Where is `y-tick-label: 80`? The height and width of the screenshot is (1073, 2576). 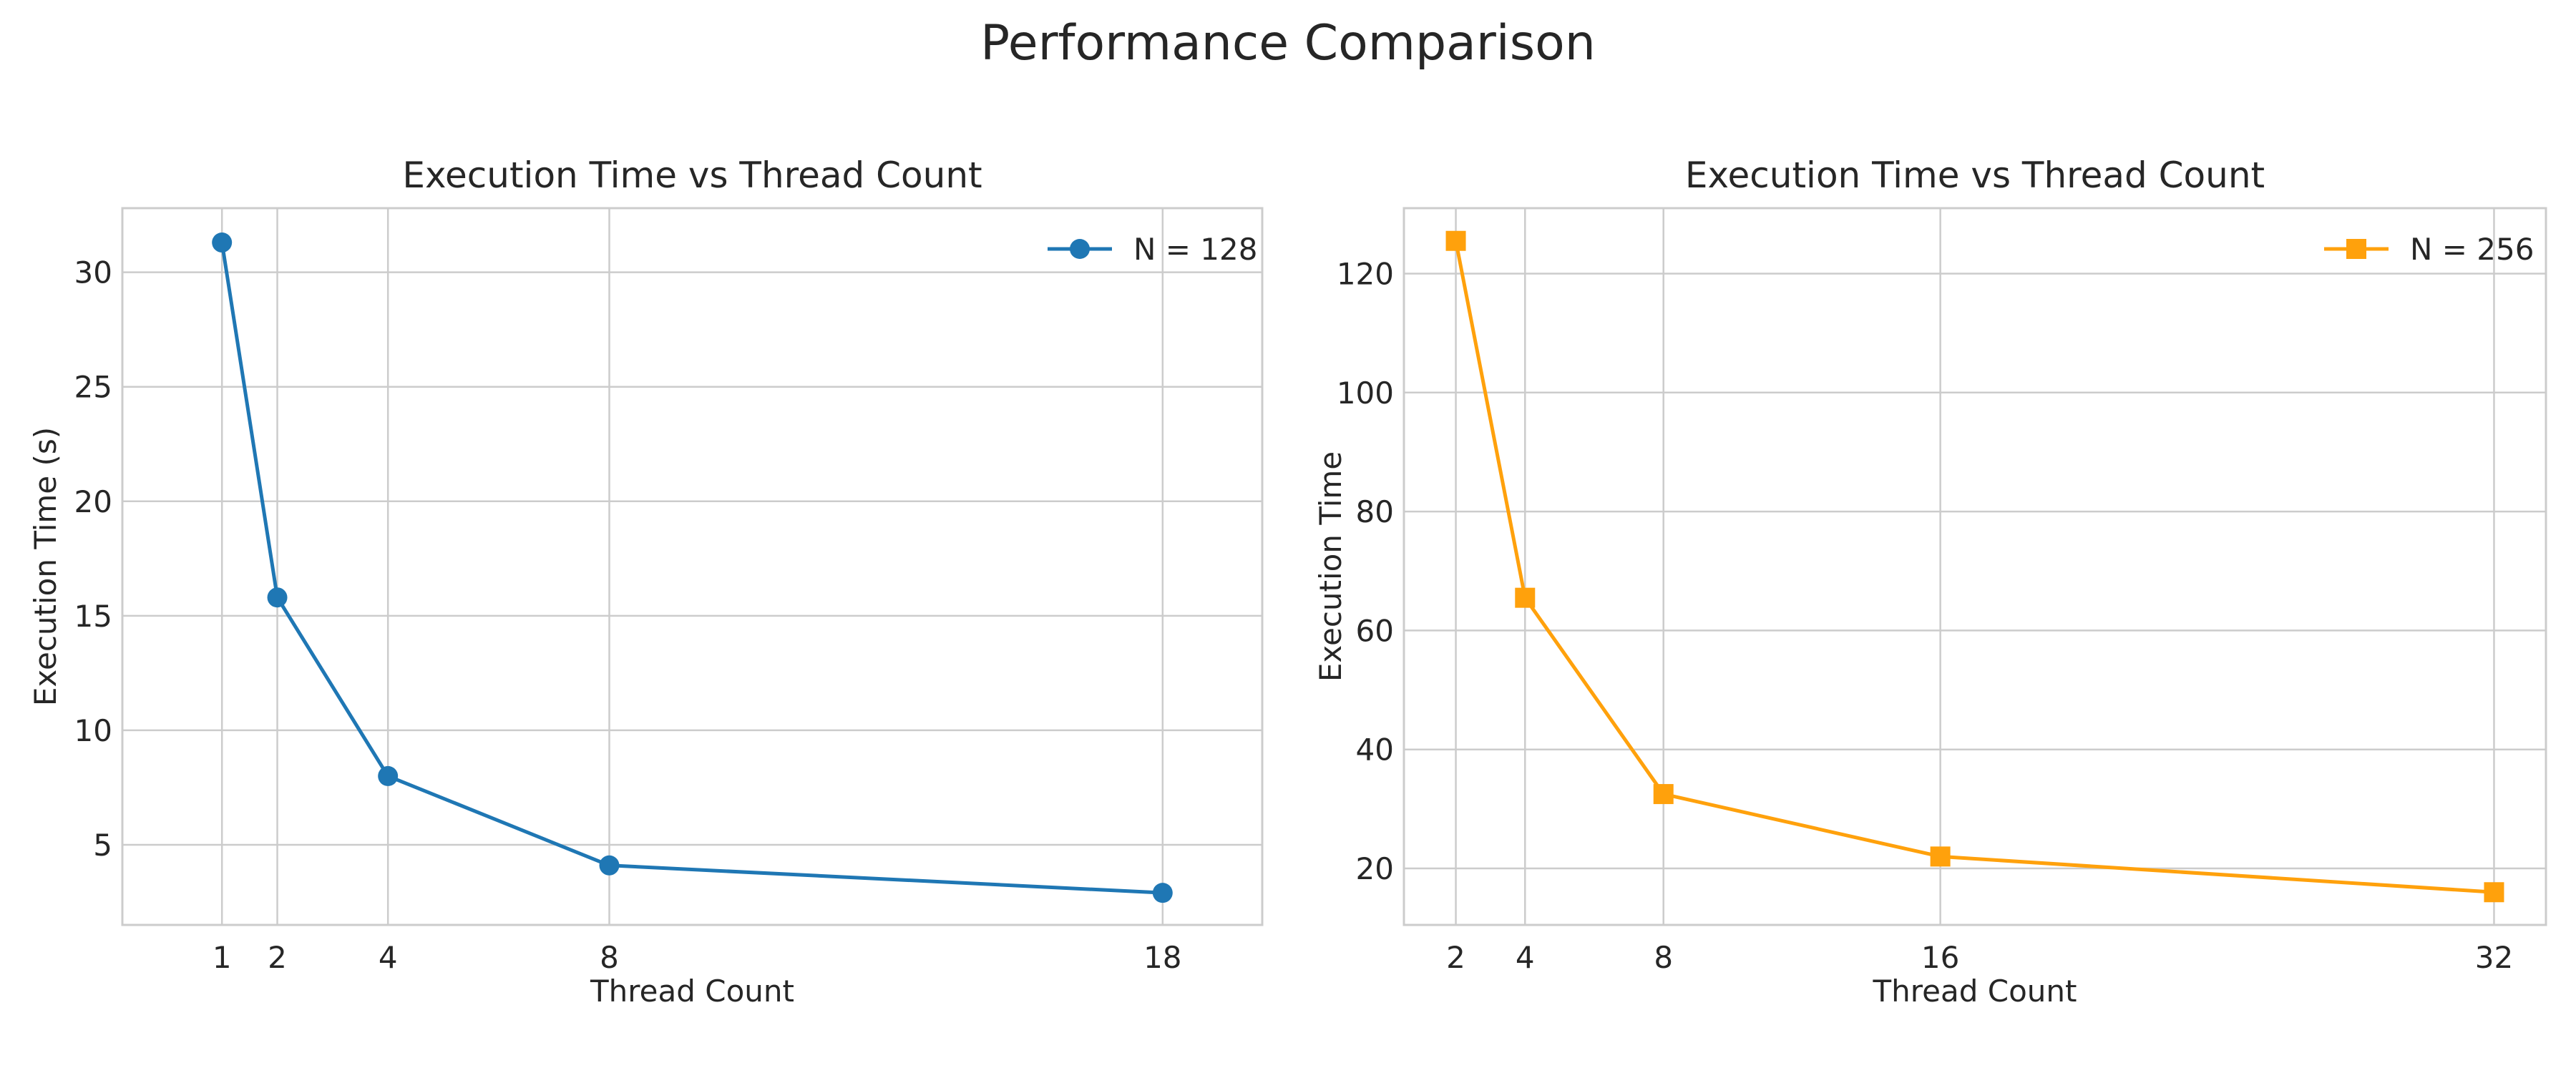
y-tick-label: 80 is located at coordinates (1375, 511).